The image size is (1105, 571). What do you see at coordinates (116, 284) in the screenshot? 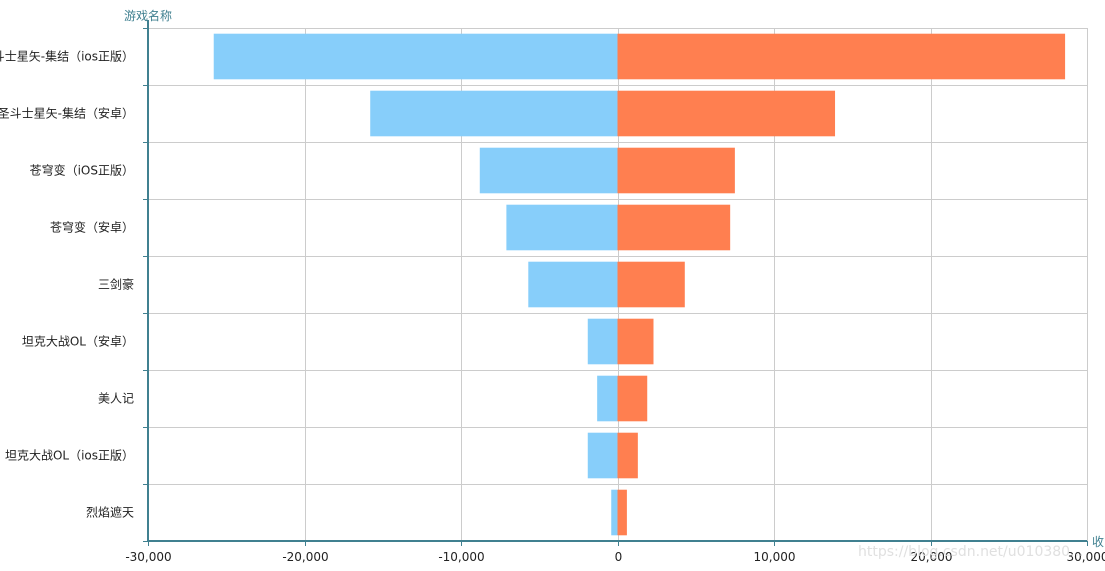
I see `category-label: 三剑豪` at bounding box center [116, 284].